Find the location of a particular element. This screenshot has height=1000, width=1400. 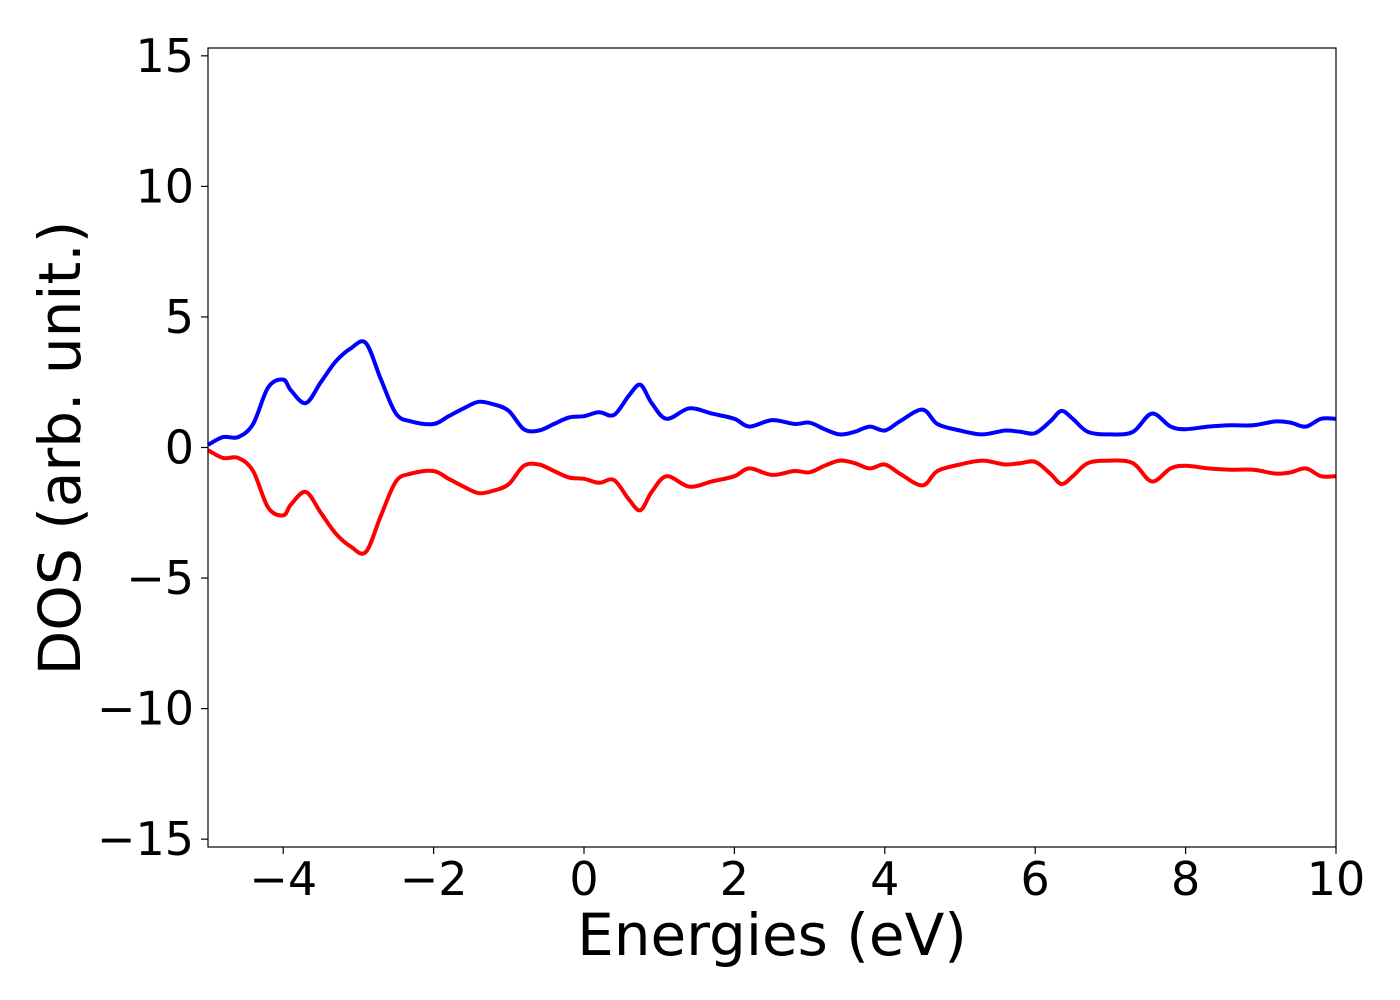

x-tick-label: −4 is located at coordinates (283, 879).